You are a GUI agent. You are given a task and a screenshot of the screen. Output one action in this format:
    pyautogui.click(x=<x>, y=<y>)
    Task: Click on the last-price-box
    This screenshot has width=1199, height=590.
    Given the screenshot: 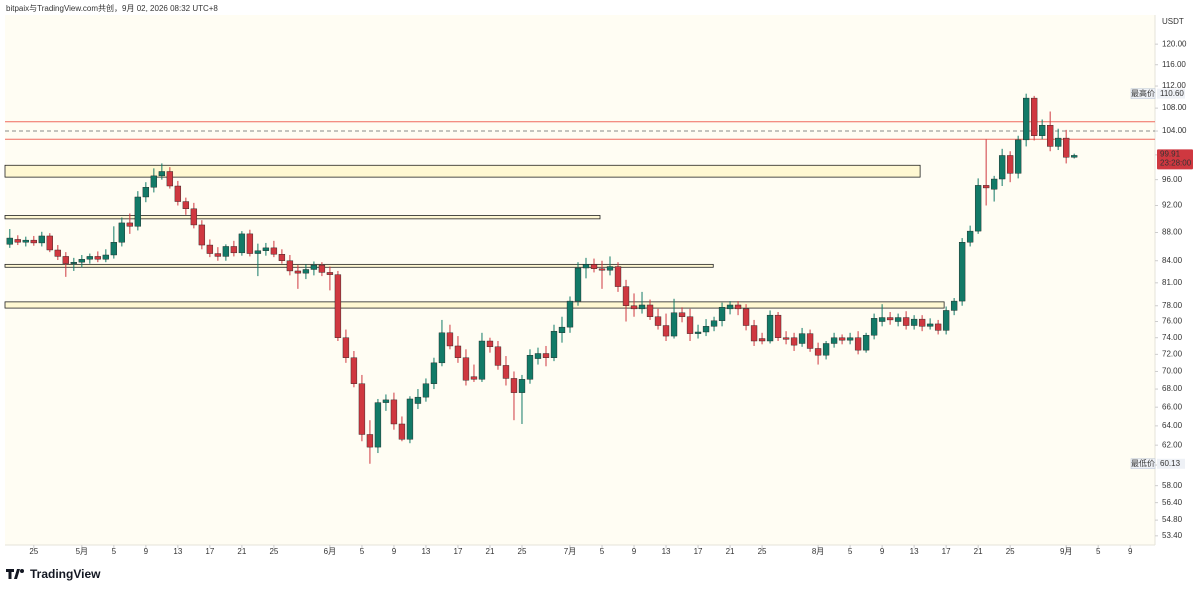 What is the action you would take?
    pyautogui.click(x=1175, y=159)
    